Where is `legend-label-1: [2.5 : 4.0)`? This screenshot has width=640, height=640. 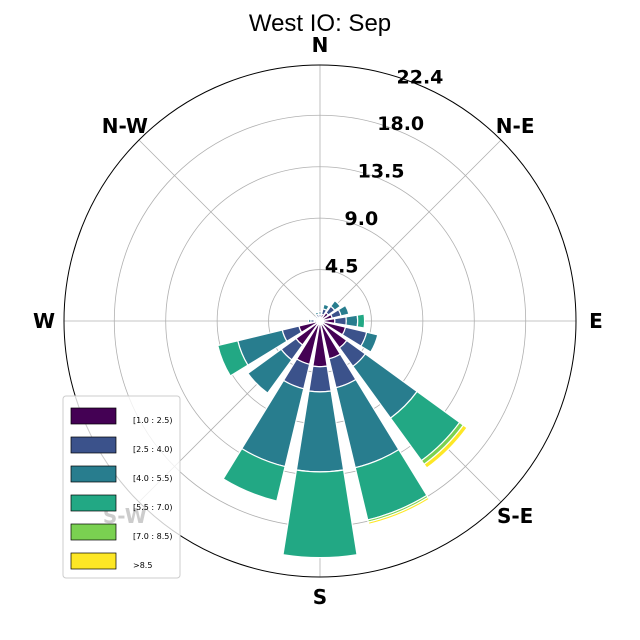
legend-label-1: [2.5 : 4.0) is located at coordinates (152, 449).